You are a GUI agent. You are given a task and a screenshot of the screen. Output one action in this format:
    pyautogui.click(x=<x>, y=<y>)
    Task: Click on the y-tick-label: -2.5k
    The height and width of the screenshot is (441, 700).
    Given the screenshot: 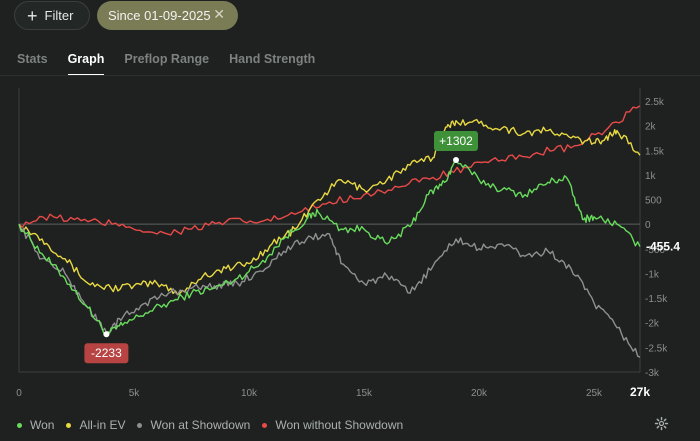 What is the action you would take?
    pyautogui.click(x=656, y=348)
    